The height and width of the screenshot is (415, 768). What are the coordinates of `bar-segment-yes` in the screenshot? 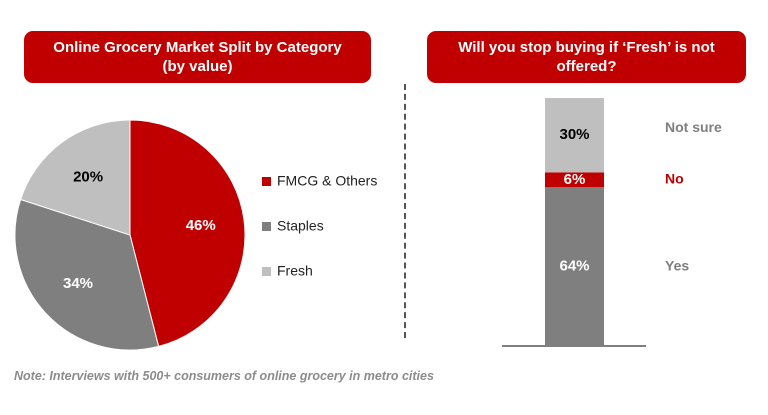 It's located at (574, 266).